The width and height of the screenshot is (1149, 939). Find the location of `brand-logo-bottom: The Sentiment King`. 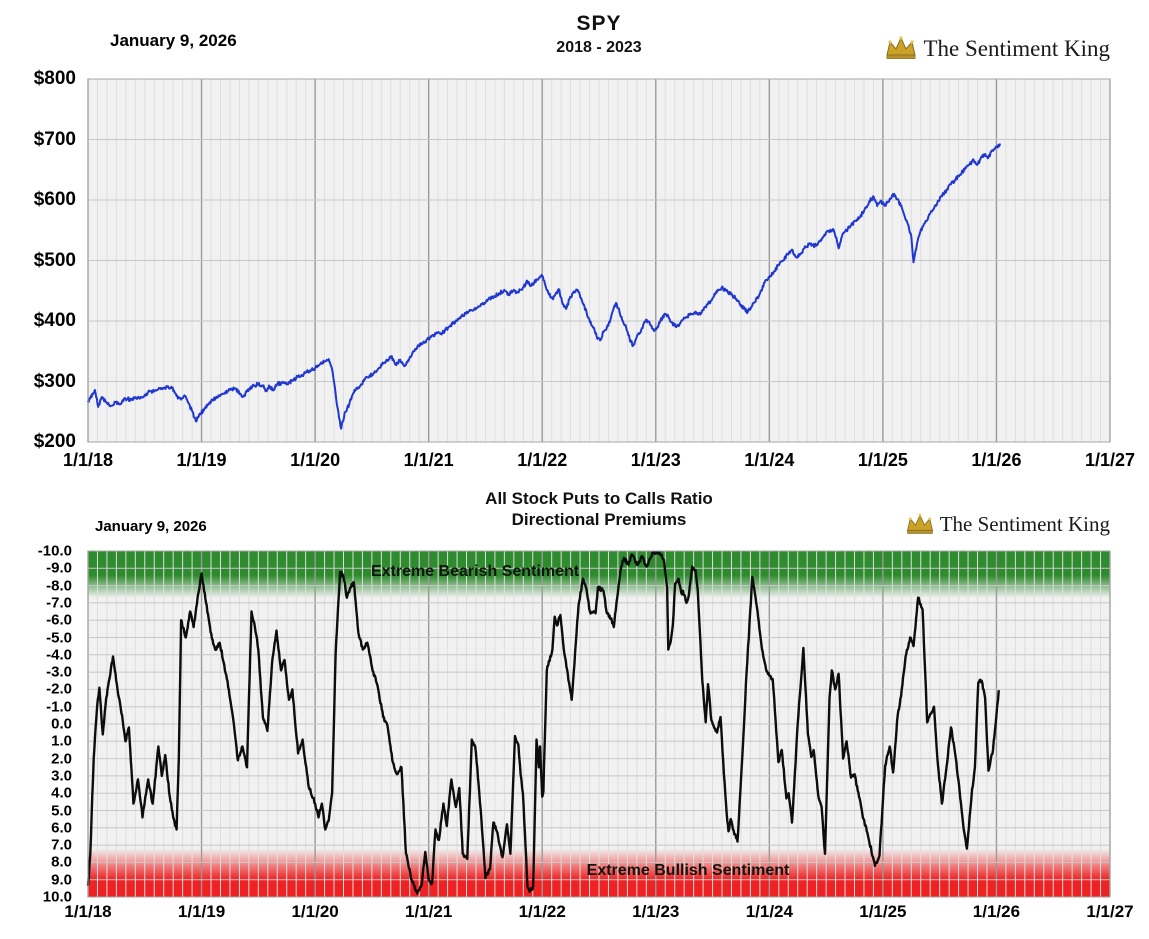

brand-logo-bottom: The Sentiment King is located at coordinates (1007, 524).